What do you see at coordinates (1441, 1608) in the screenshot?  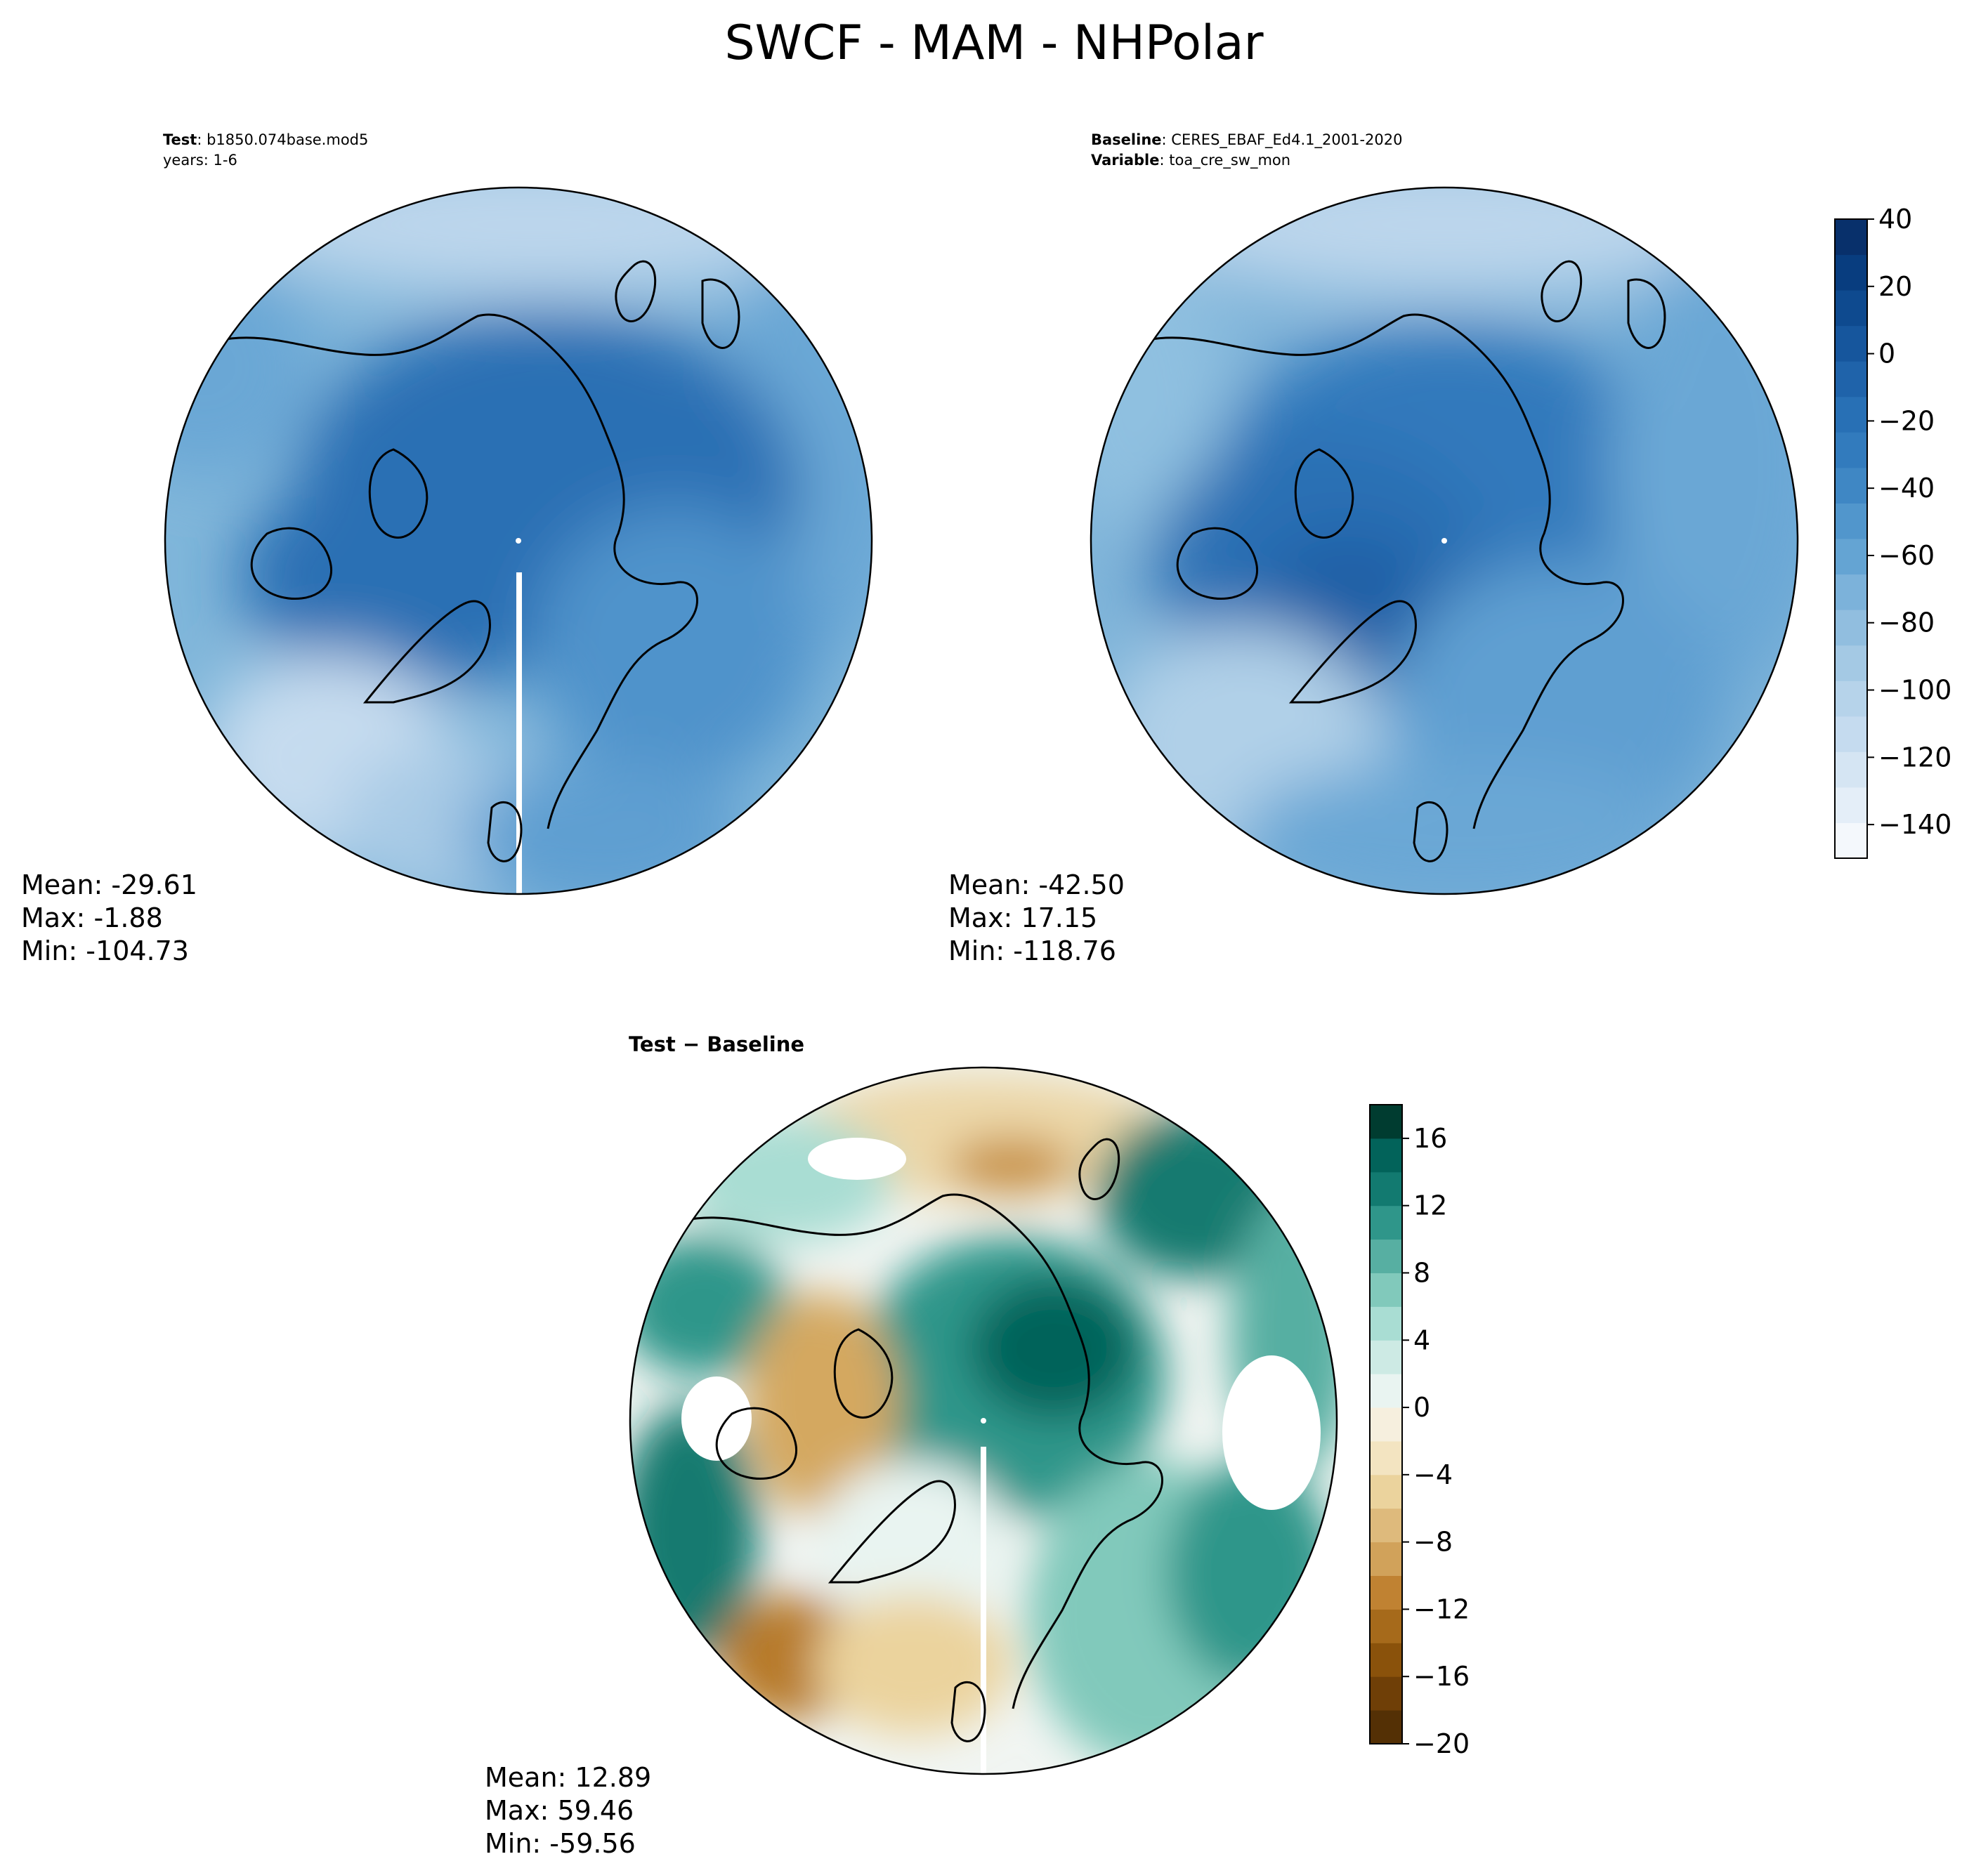 I see `diff-colorbar-tick-label: −12` at bounding box center [1441, 1608].